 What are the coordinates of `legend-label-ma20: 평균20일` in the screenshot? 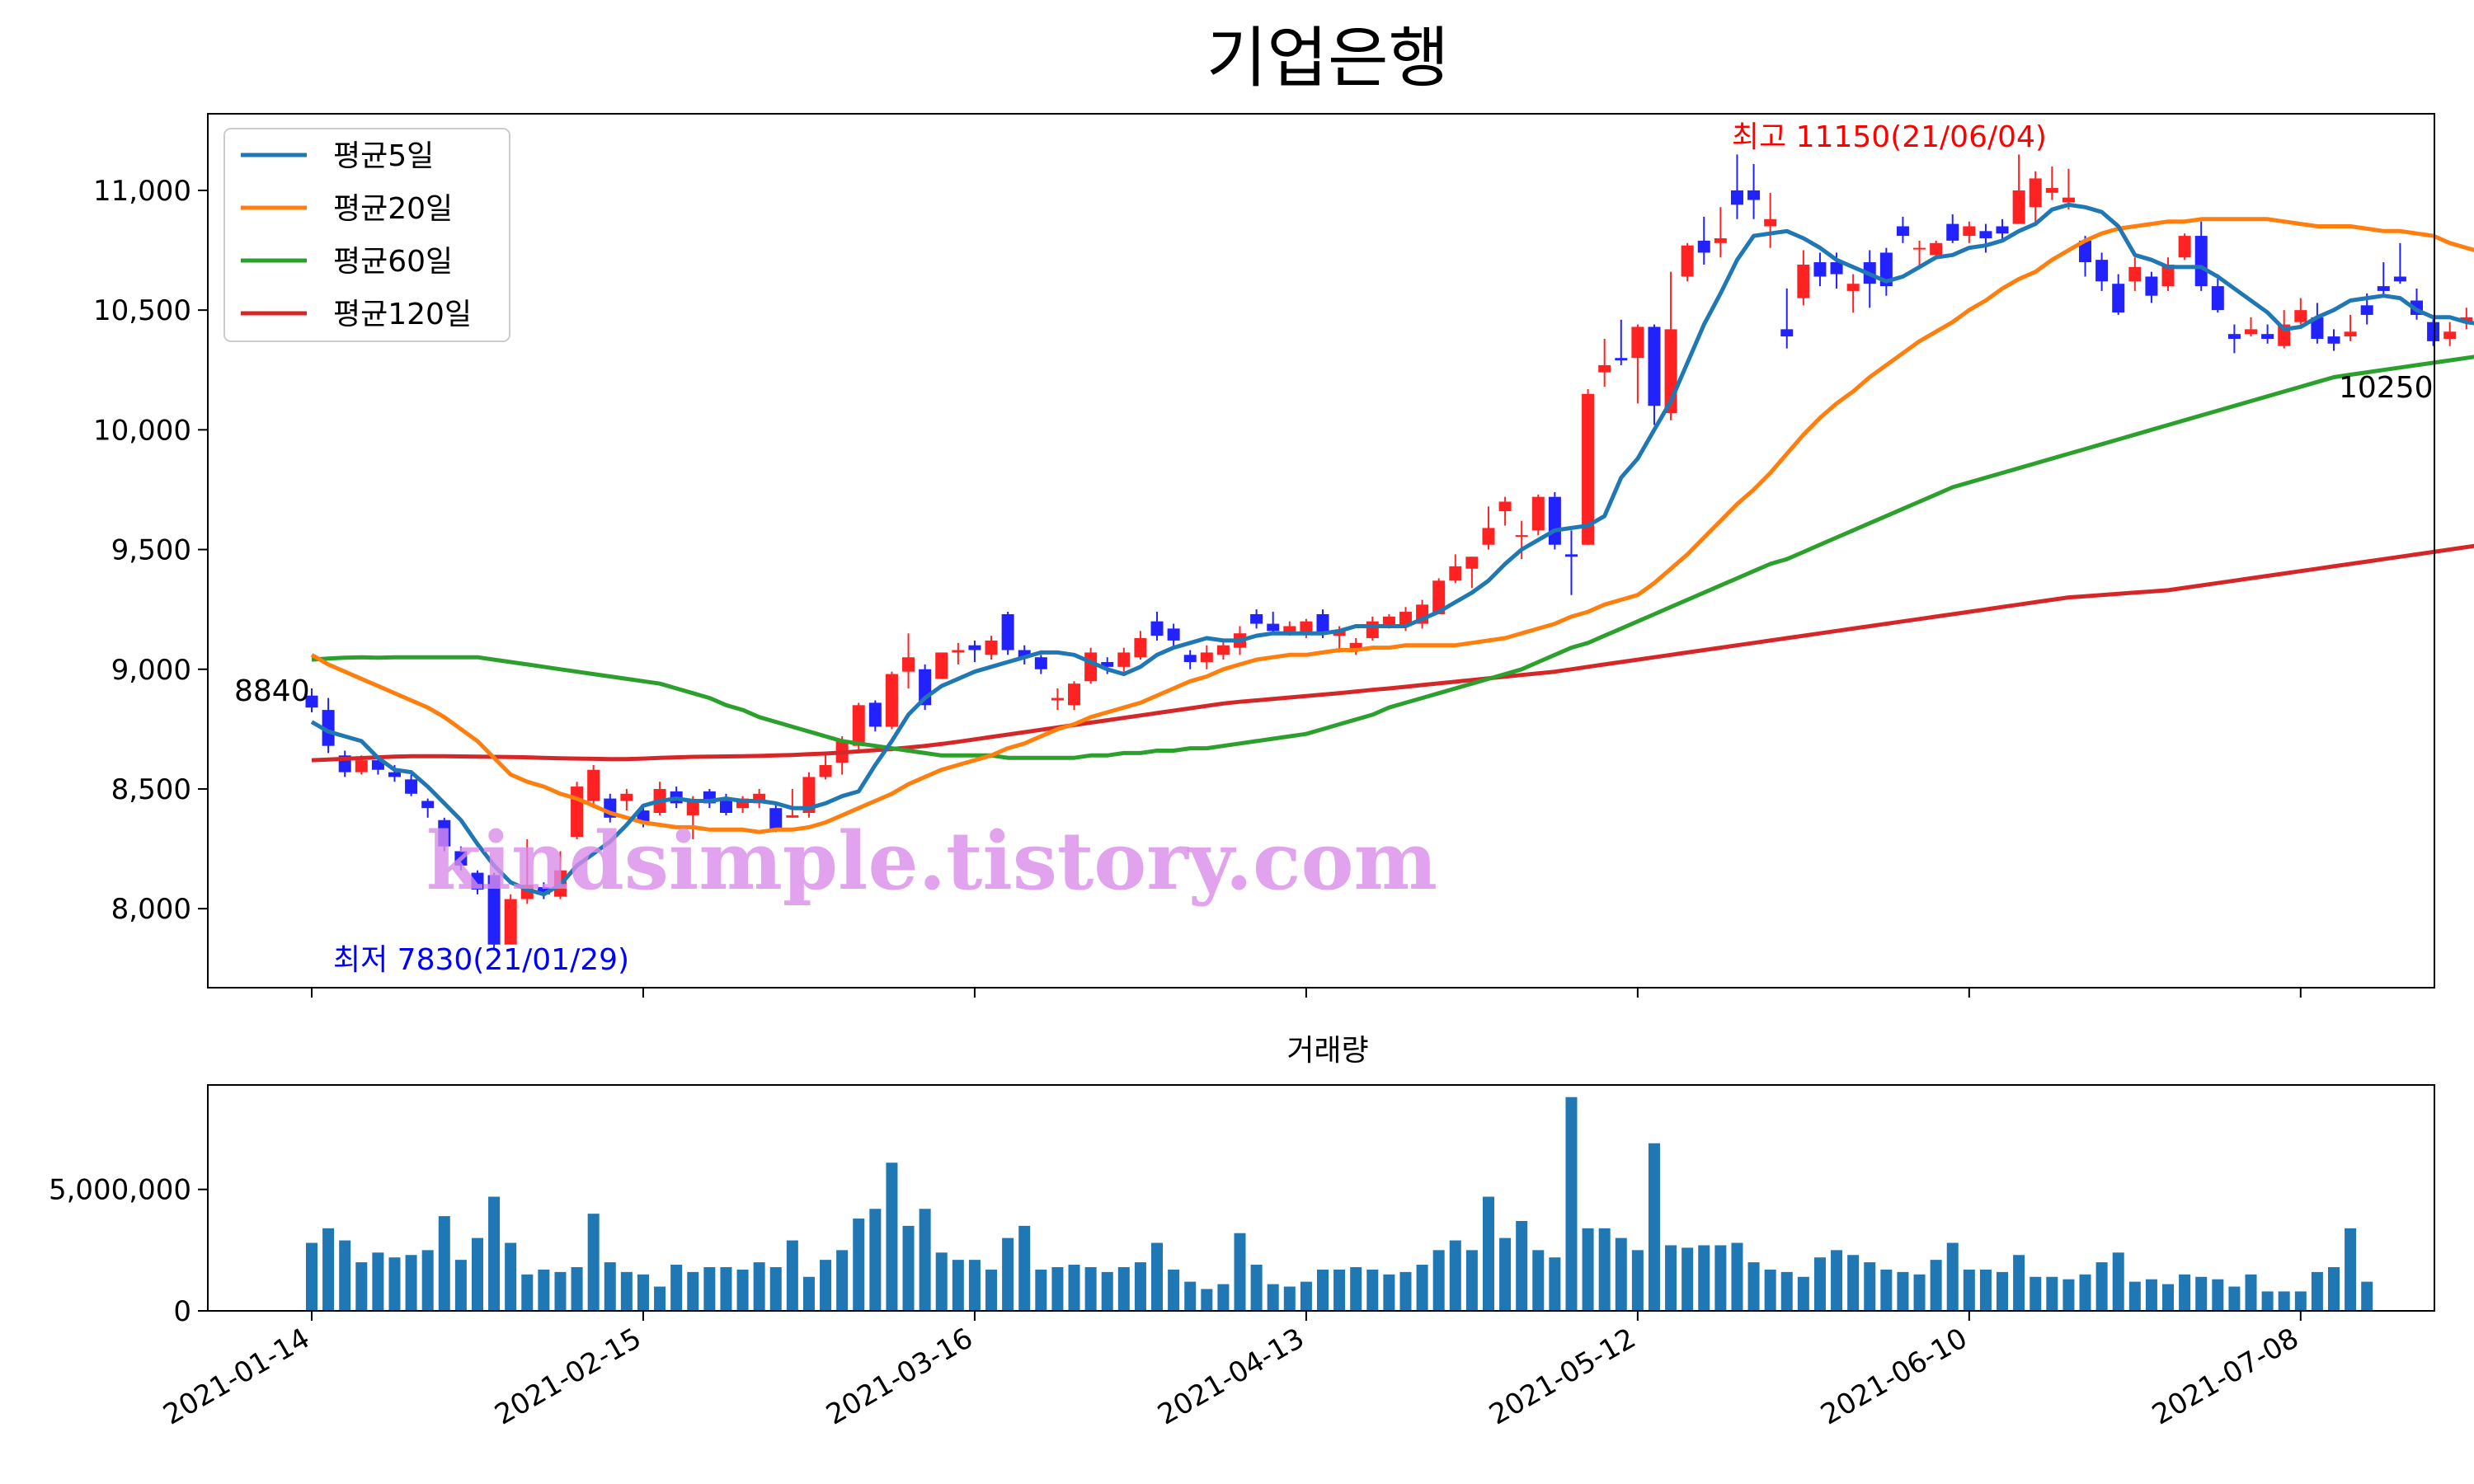 It's located at (393, 209).